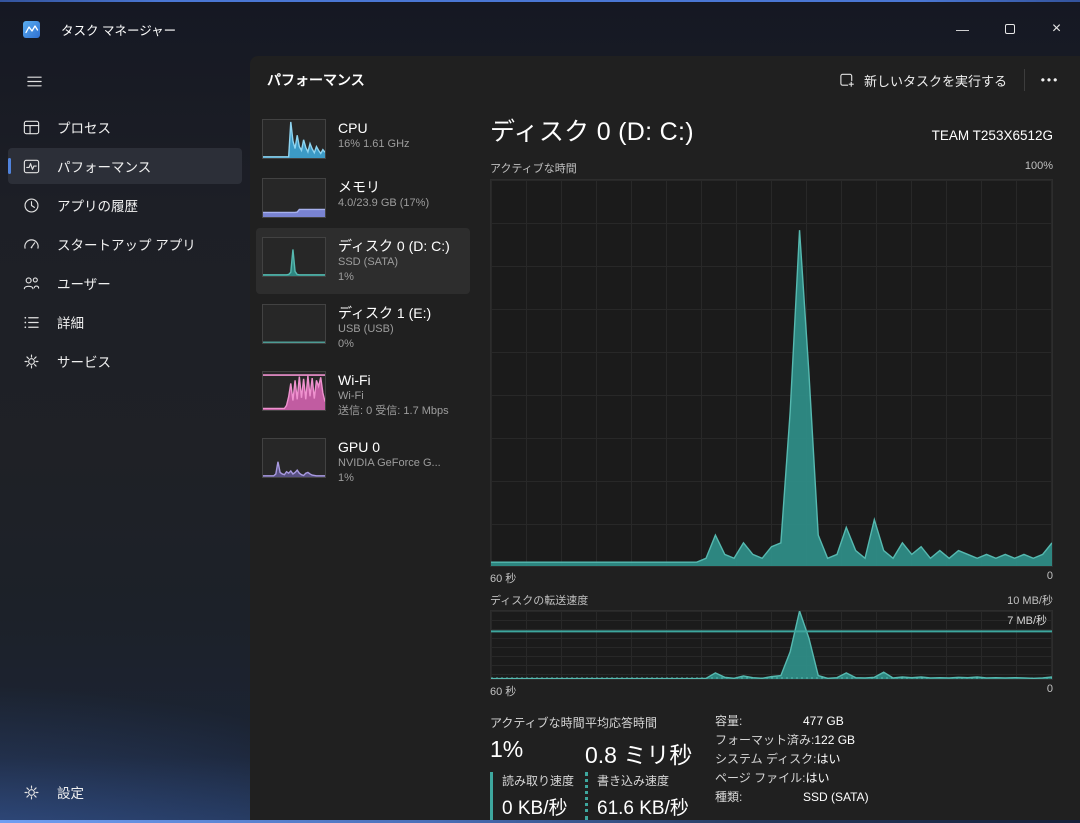  I want to click on metric-detail: 0%, so click(346, 344).